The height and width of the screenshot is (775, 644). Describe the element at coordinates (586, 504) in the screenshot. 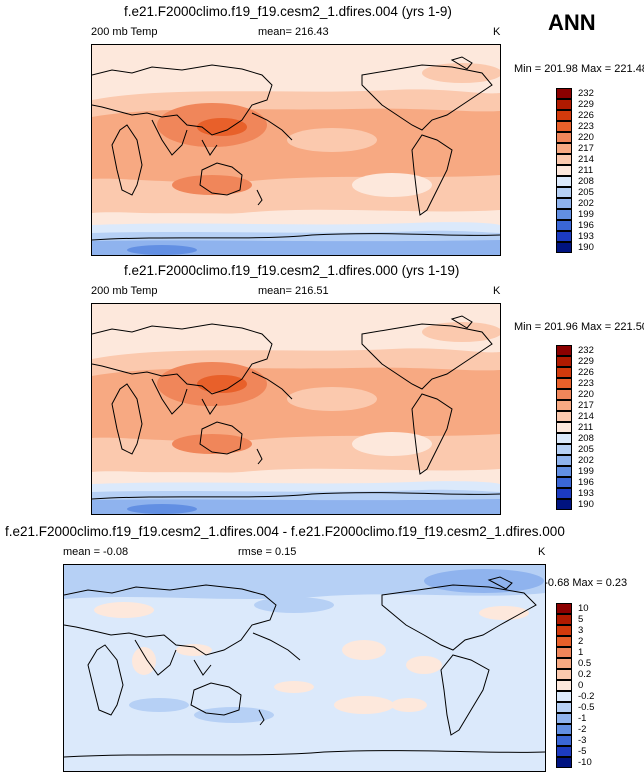

I see `panel2-level-label: 190` at that location.